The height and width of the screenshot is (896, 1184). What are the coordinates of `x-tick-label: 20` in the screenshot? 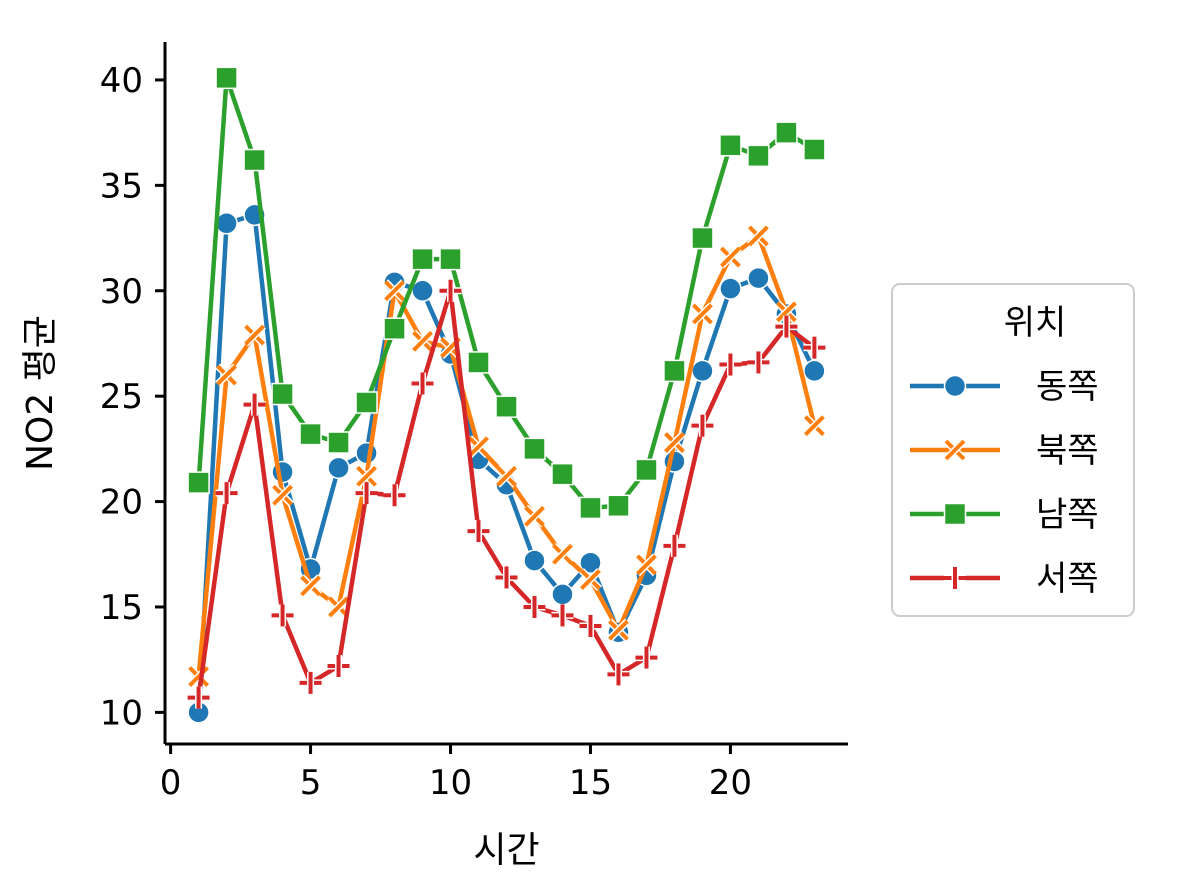 It's located at (730, 783).